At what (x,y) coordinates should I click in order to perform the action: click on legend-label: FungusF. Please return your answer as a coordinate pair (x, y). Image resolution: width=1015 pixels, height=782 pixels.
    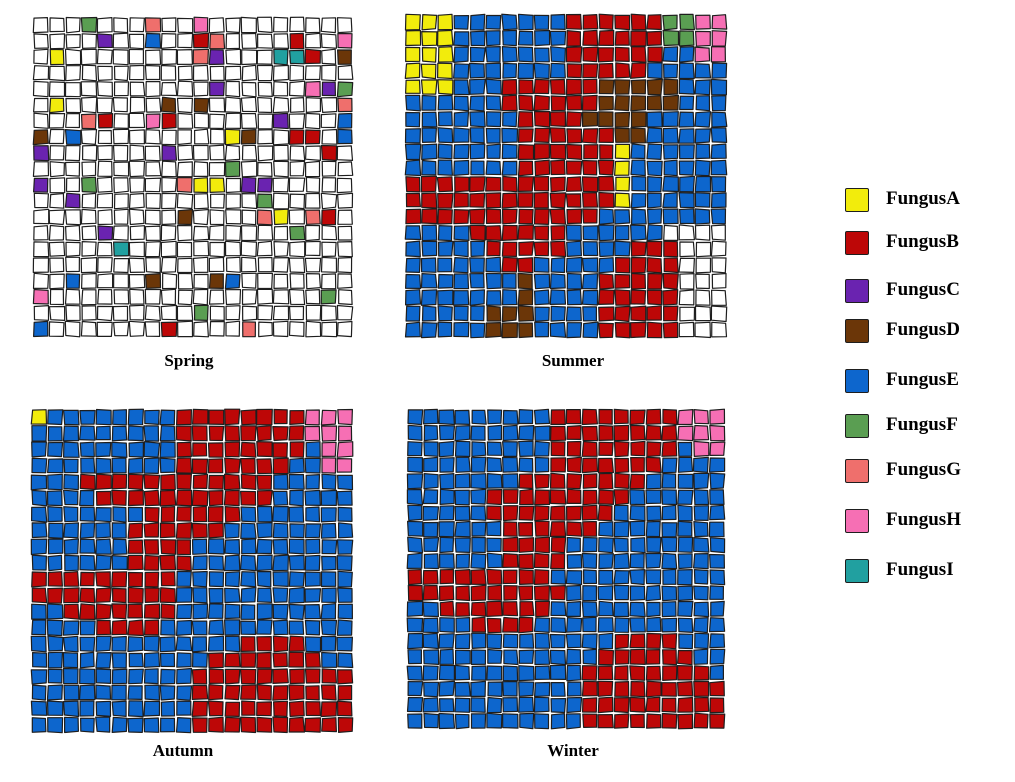
    Looking at the image, I should click on (922, 424).